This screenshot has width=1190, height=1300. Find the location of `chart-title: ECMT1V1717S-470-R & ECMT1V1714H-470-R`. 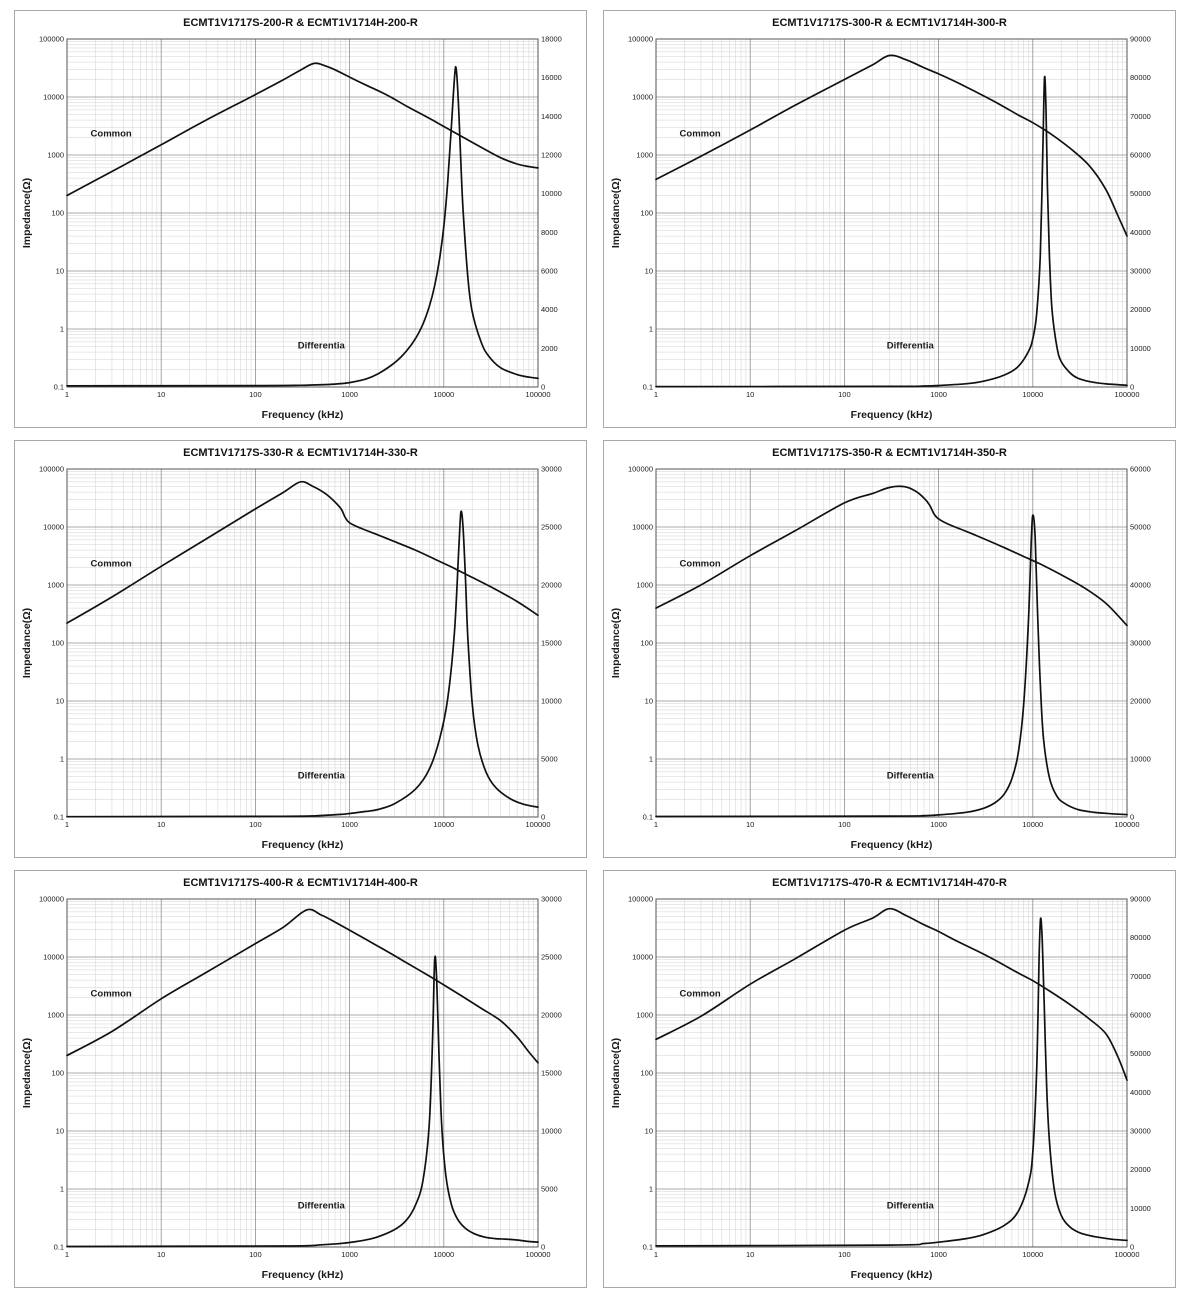

chart-title: ECMT1V1717S-470-R & ECMT1V1714H-470-R is located at coordinates (889, 883).